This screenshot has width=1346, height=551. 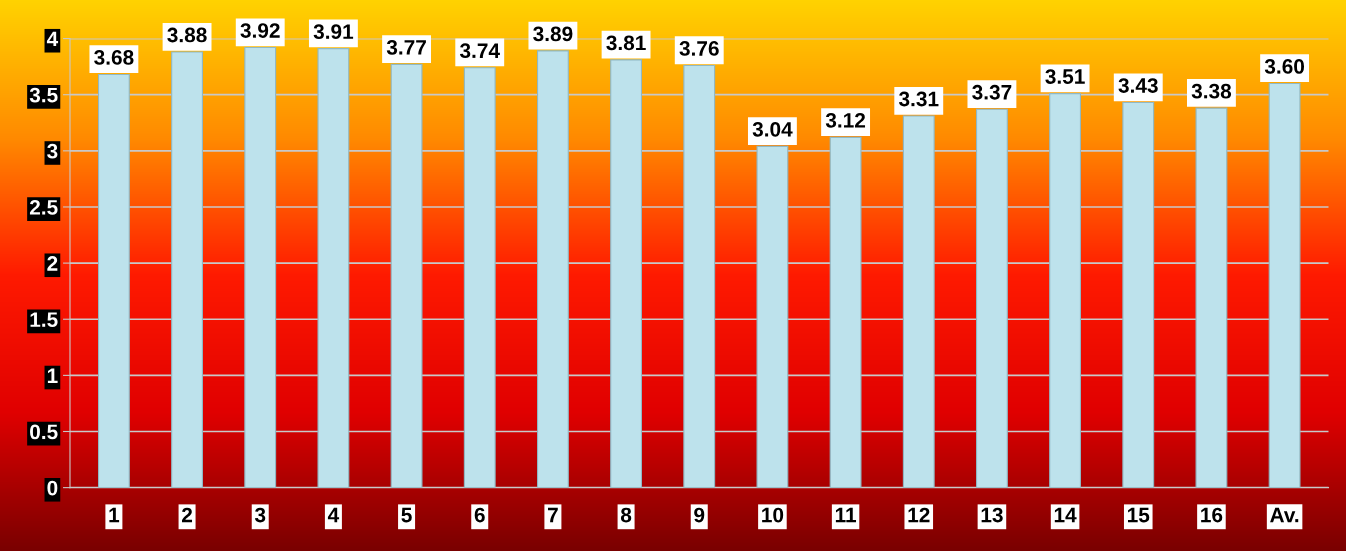 I want to click on x-tick-label: 12, so click(x=919, y=515).